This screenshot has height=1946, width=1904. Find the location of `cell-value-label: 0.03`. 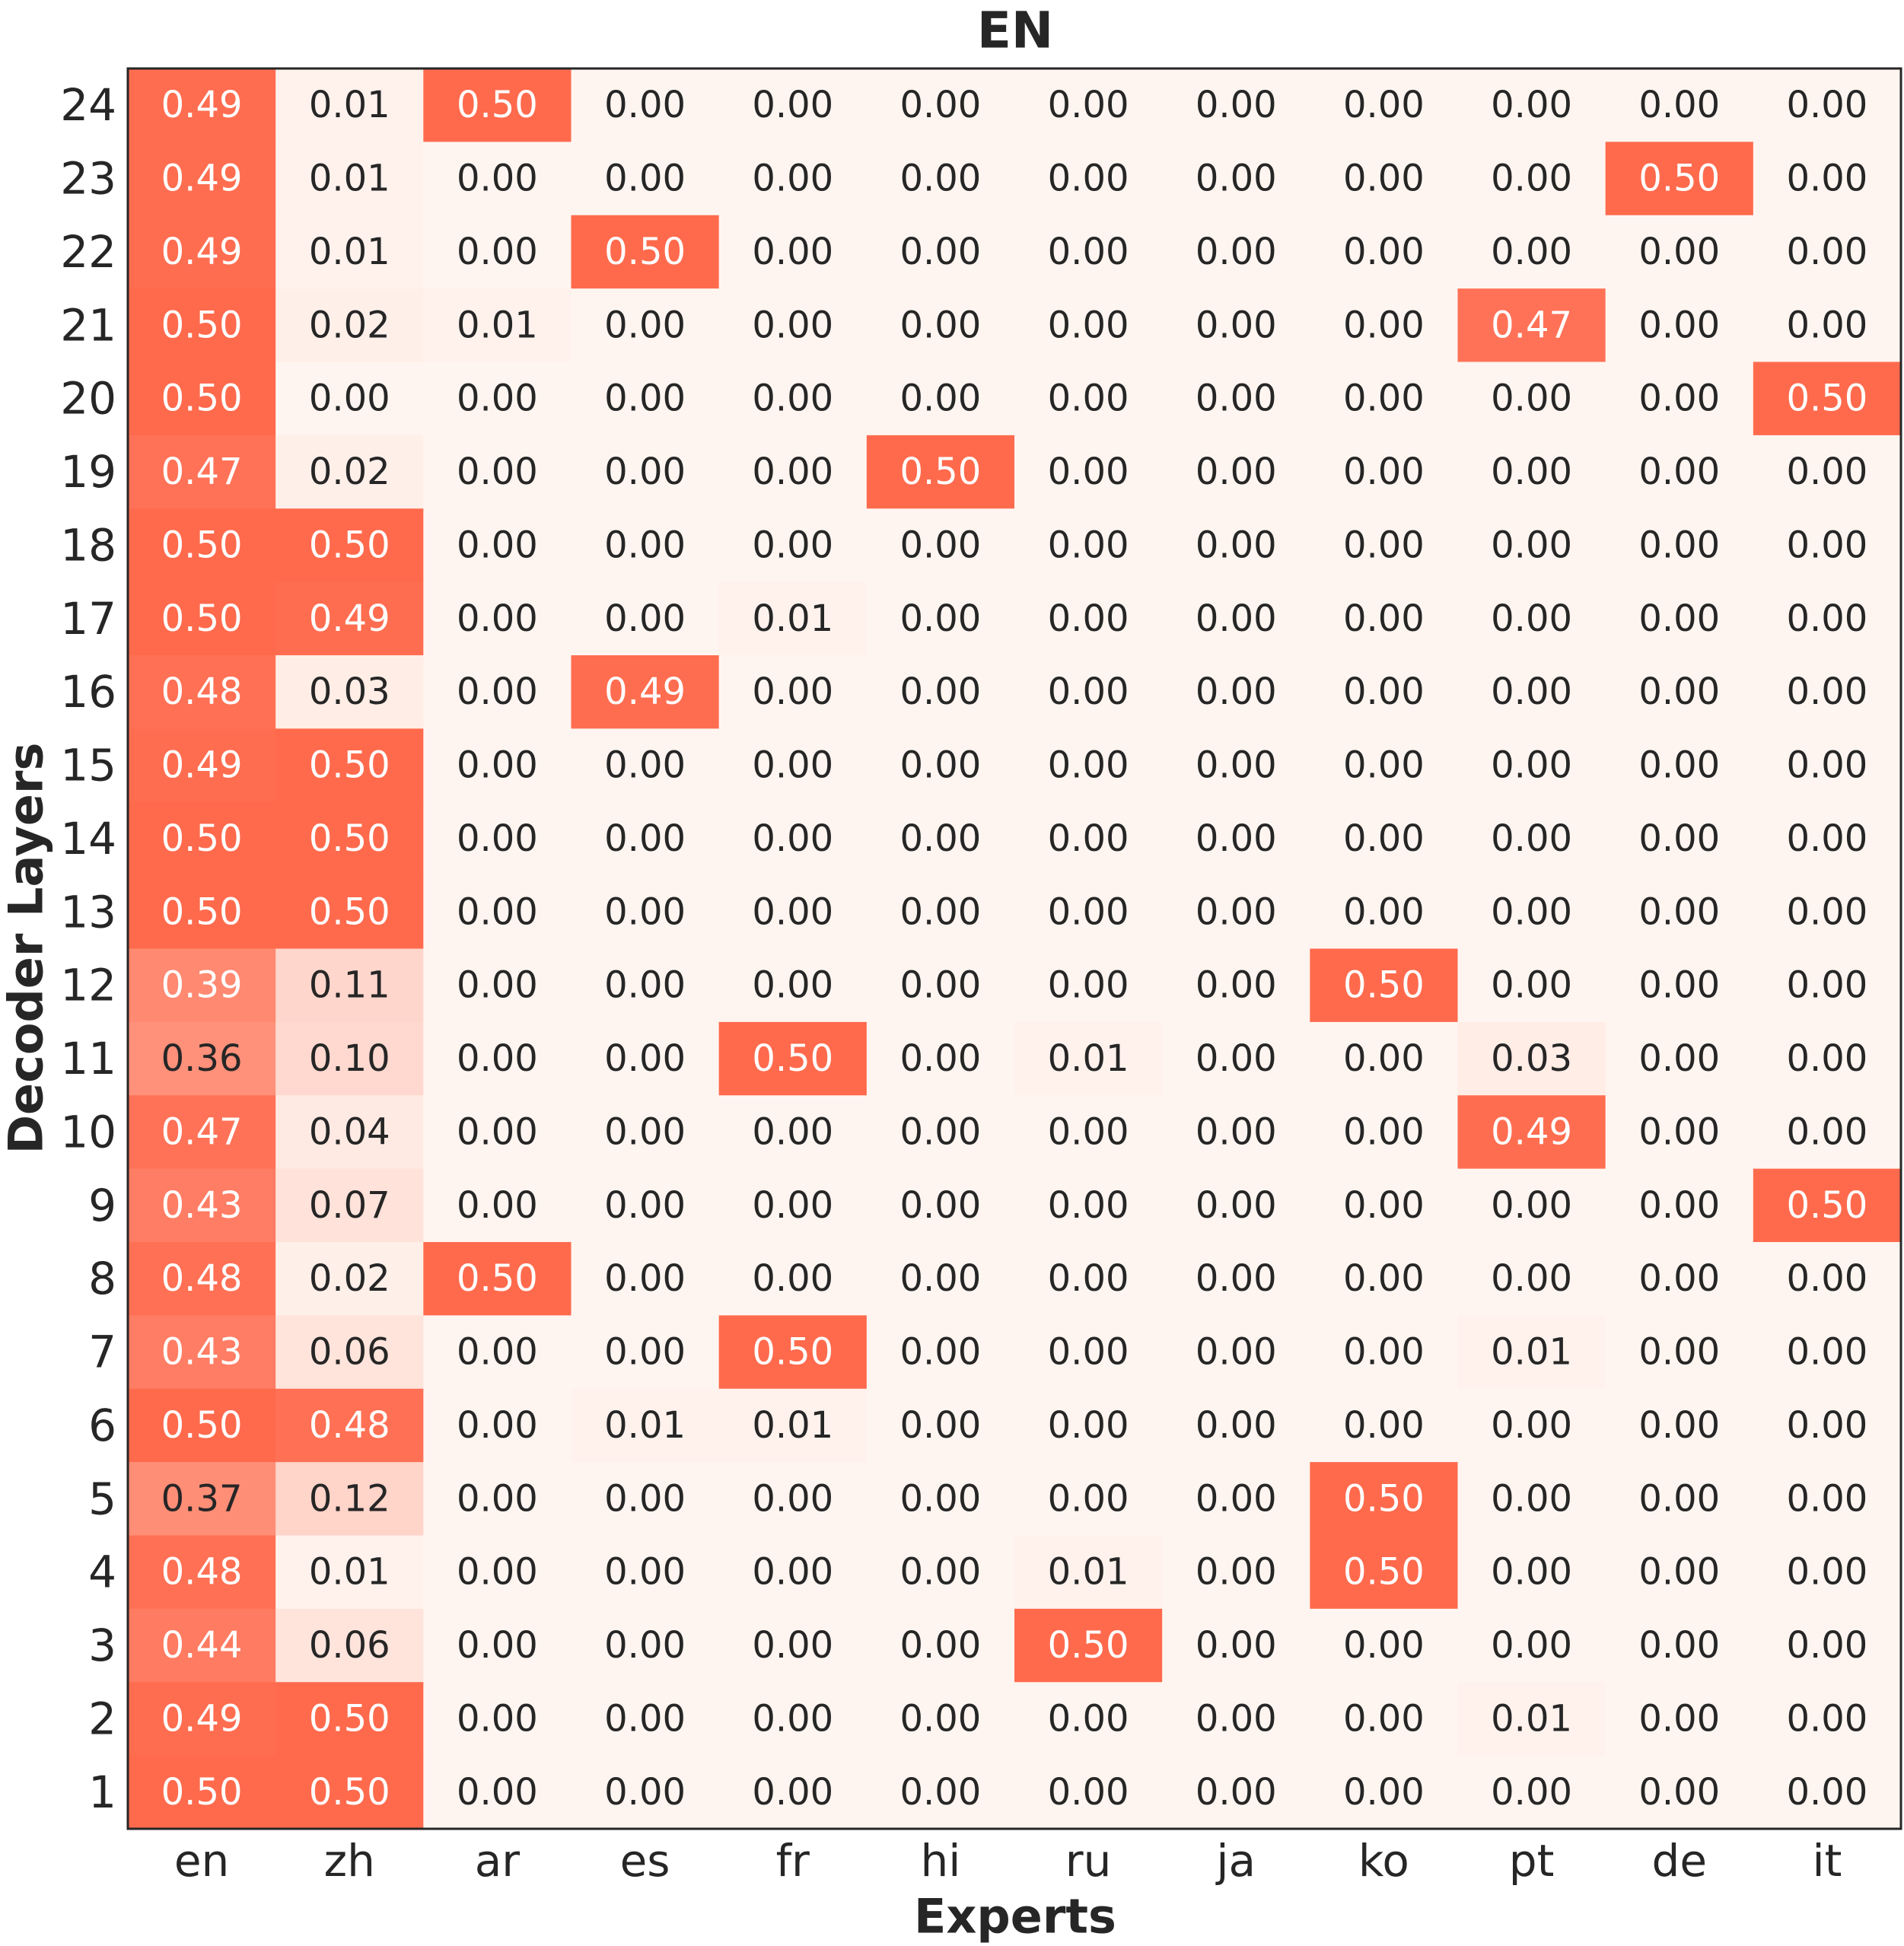

cell-value-label: 0.03 is located at coordinates (349, 691).